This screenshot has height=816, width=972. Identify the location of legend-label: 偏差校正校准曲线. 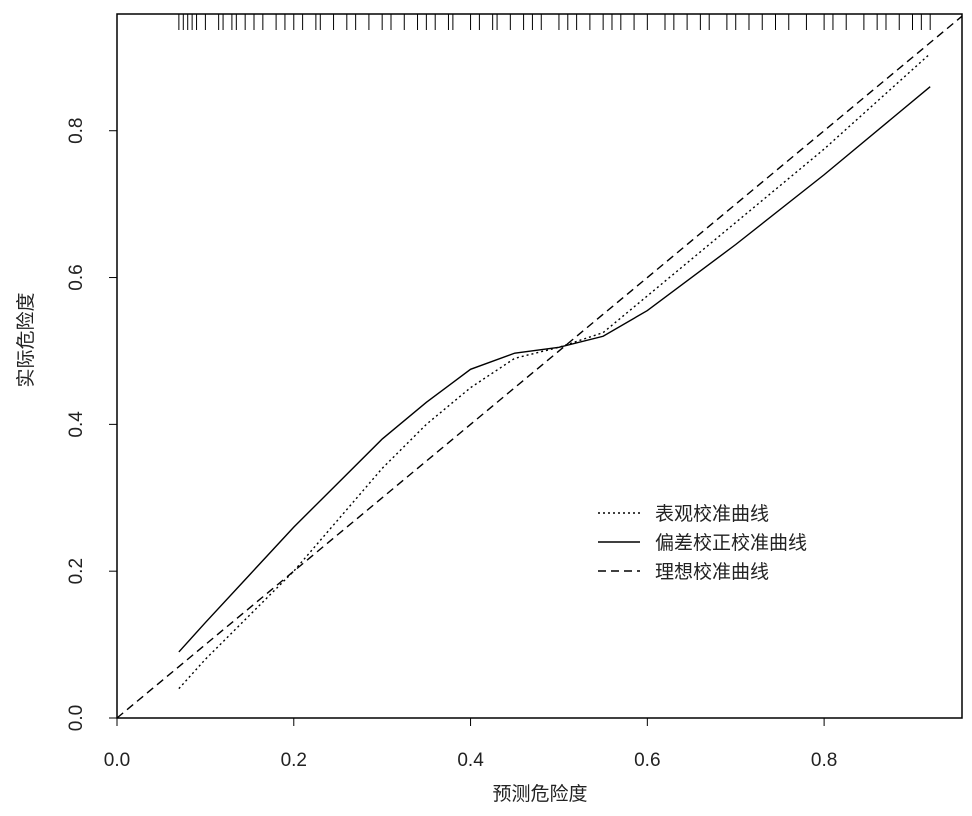
(731, 543).